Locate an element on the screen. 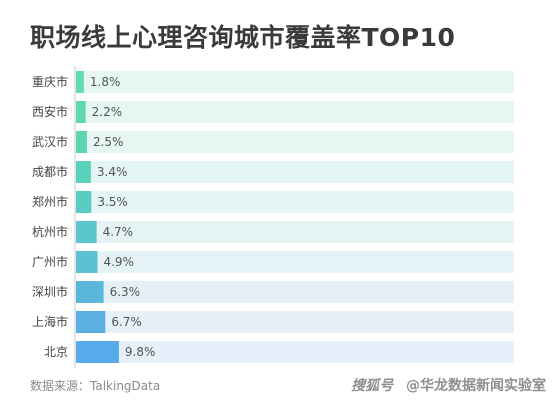 Image resolution: width=556 pixels, height=401 pixels. category-label: 郑州市 is located at coordinates (50, 201).